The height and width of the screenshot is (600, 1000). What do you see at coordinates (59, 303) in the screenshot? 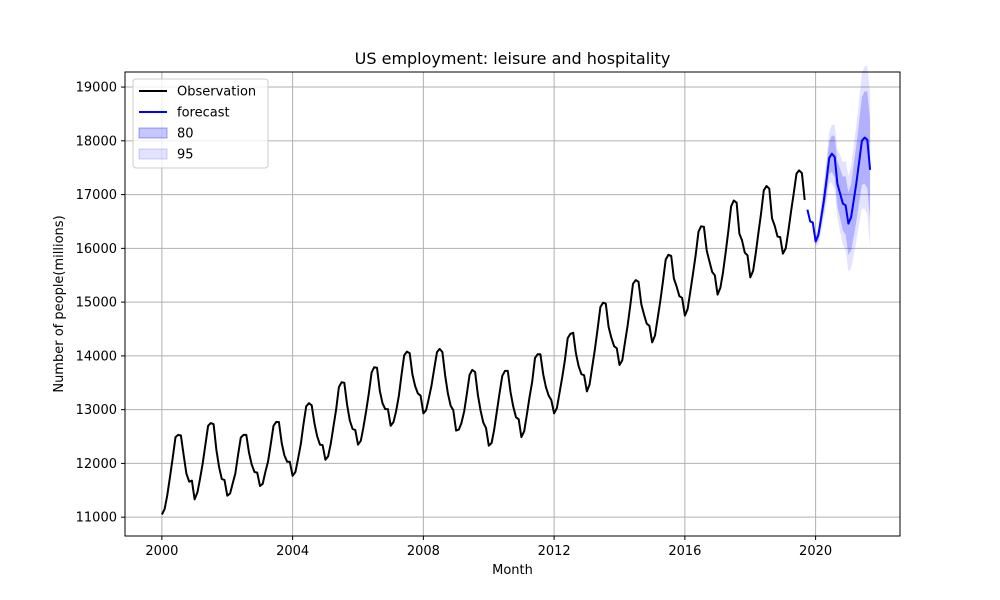
I see `y-axis-label: Number of people(millions)` at bounding box center [59, 303].